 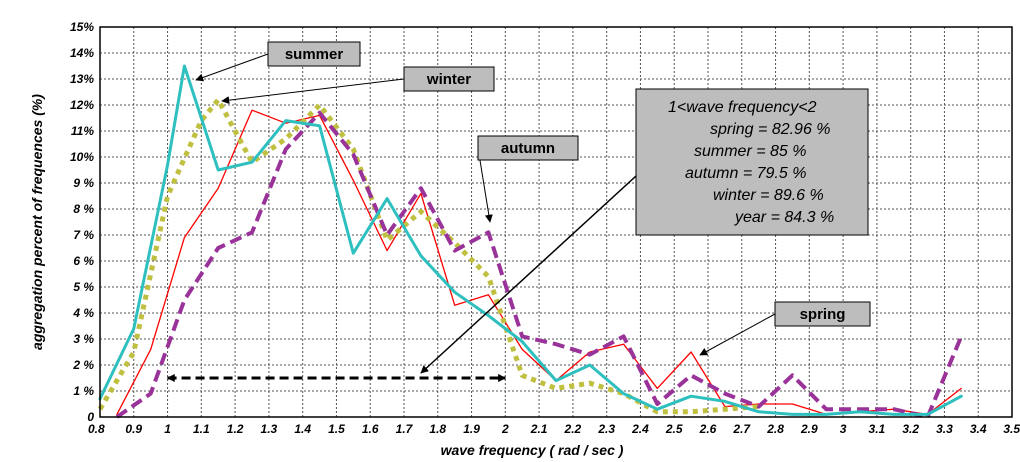 What do you see at coordinates (752, 162) in the screenshot?
I see `stats-box-background` at bounding box center [752, 162].